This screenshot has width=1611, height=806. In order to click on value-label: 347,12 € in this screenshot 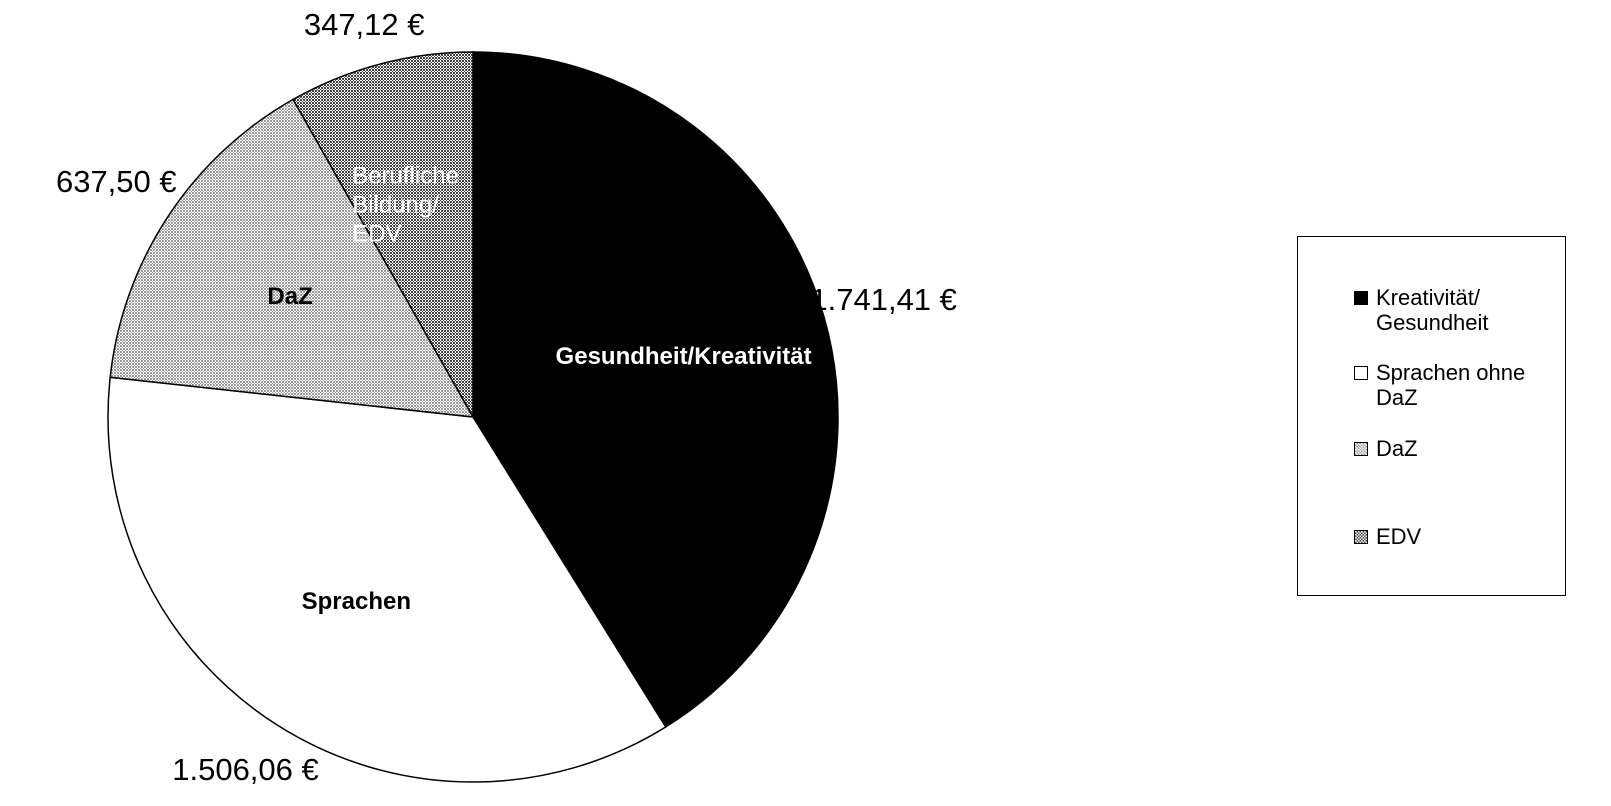, I will do `click(364, 24)`.